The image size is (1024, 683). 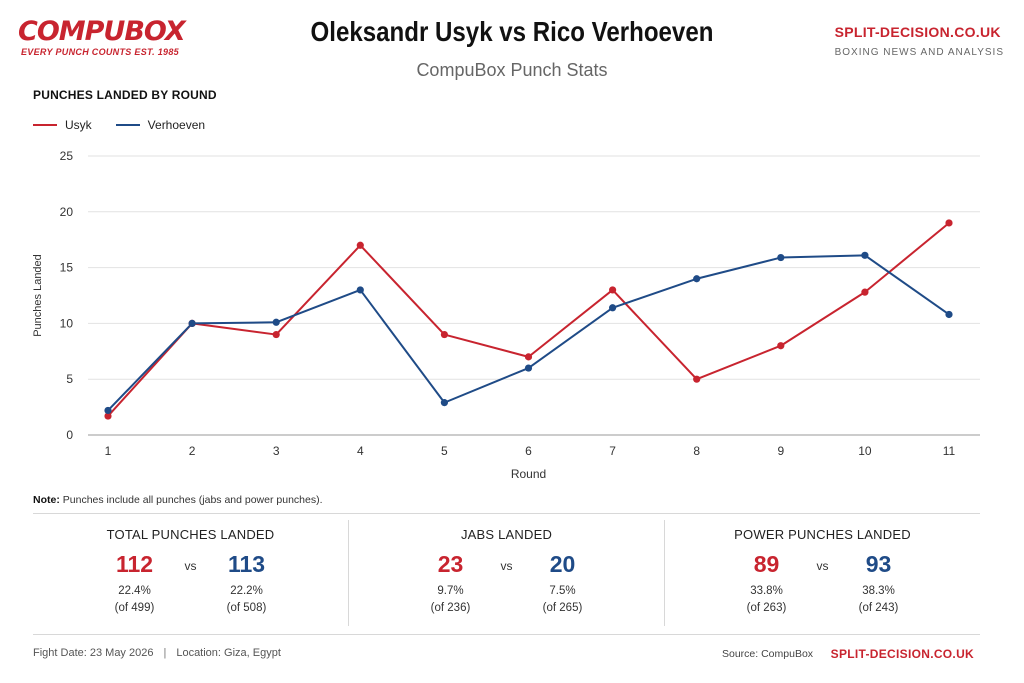 What do you see at coordinates (228, 653) in the screenshot?
I see `fight-location: Location: Giza, Egypt` at bounding box center [228, 653].